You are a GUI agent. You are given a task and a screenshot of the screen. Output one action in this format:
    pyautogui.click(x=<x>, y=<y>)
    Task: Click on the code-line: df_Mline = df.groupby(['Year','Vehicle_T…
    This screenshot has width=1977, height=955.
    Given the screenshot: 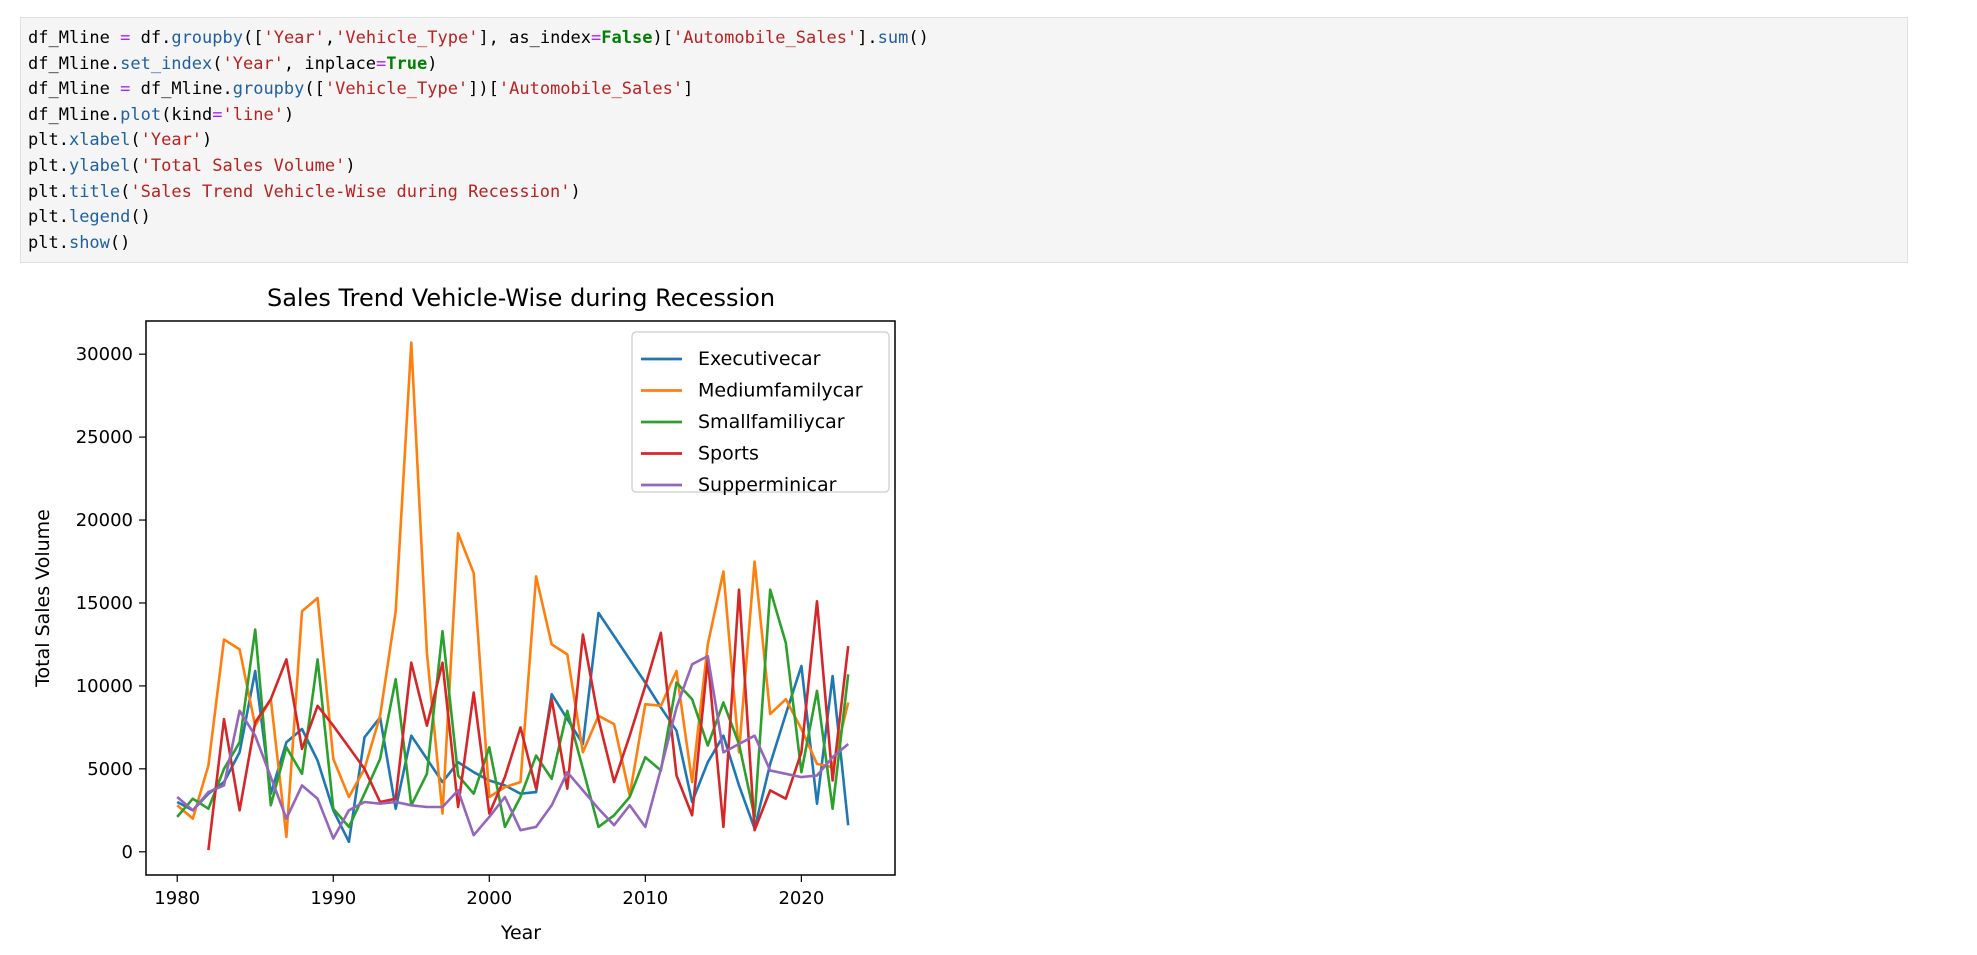 What is the action you would take?
    pyautogui.click(x=967, y=39)
    